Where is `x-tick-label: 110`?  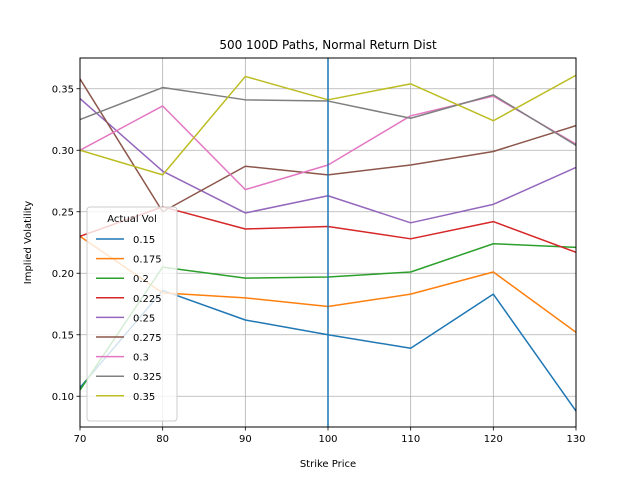
x-tick-label: 110 is located at coordinates (410, 439).